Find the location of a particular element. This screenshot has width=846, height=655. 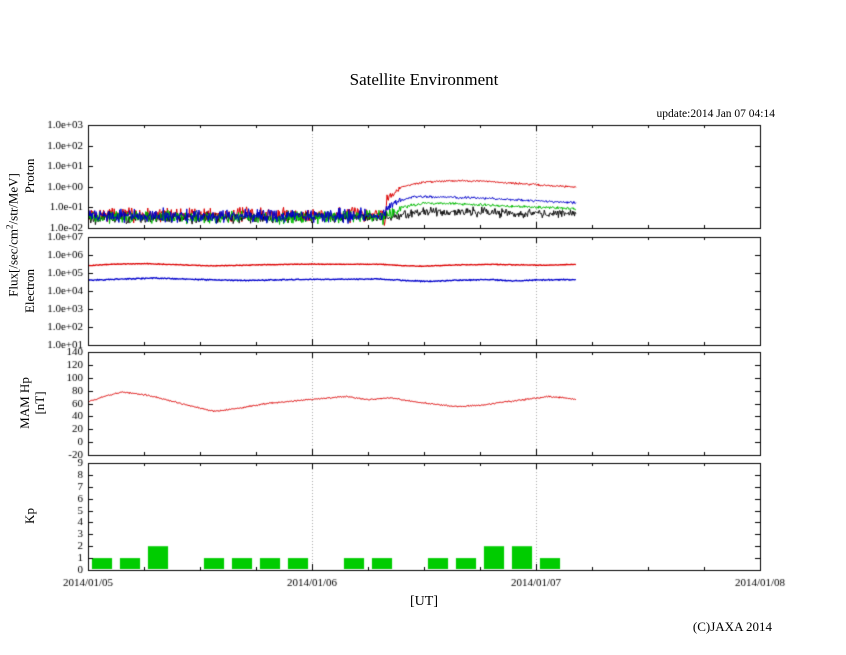

kp-axis-label: Kp is located at coordinates (29, 516).